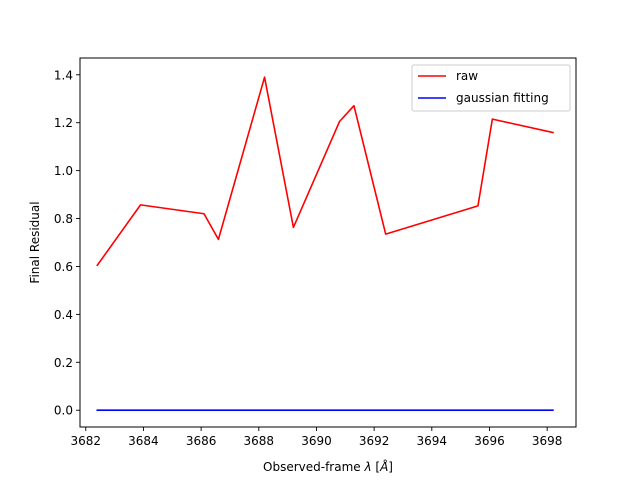 Image resolution: width=640 pixels, height=480 pixels. Describe the element at coordinates (467, 76) in the screenshot. I see `legend-label-raw: raw` at that location.